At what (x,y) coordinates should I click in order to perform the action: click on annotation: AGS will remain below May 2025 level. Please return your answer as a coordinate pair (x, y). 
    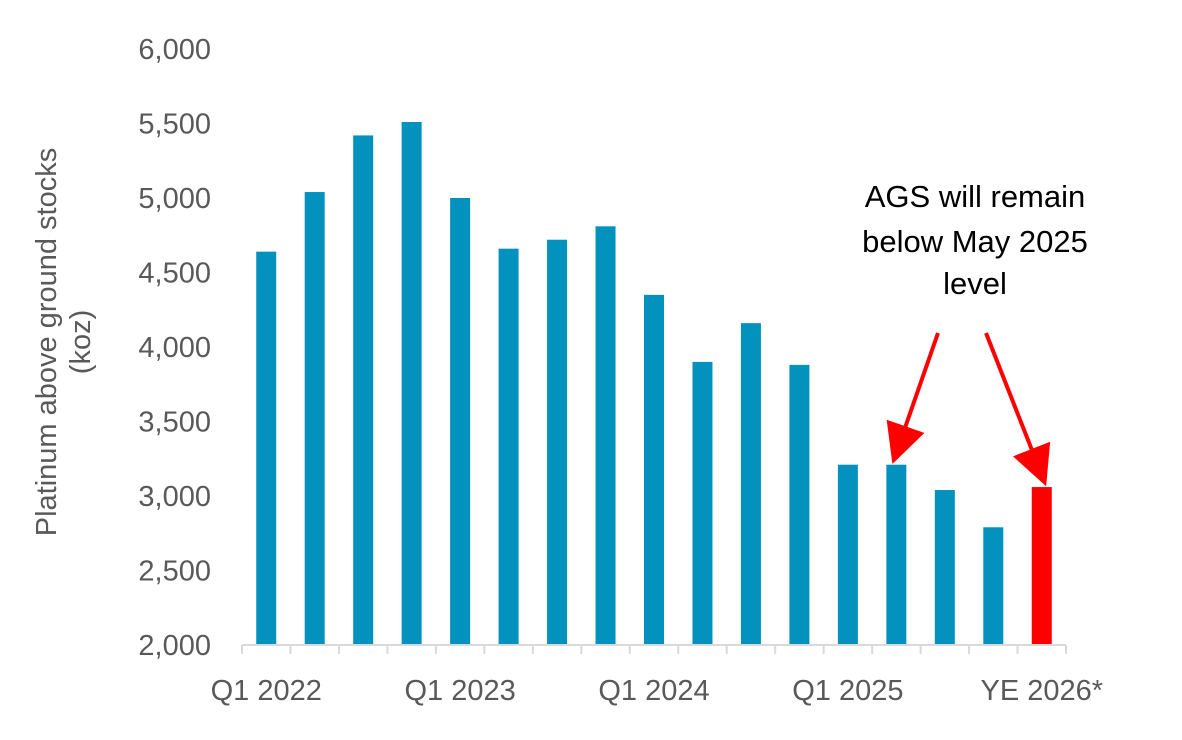
    Looking at the image, I should click on (975, 240).